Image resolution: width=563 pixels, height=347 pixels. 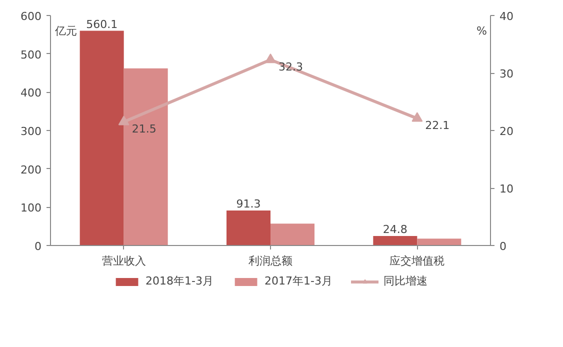 I want to click on y-tick-label: 400, so click(x=31, y=93).